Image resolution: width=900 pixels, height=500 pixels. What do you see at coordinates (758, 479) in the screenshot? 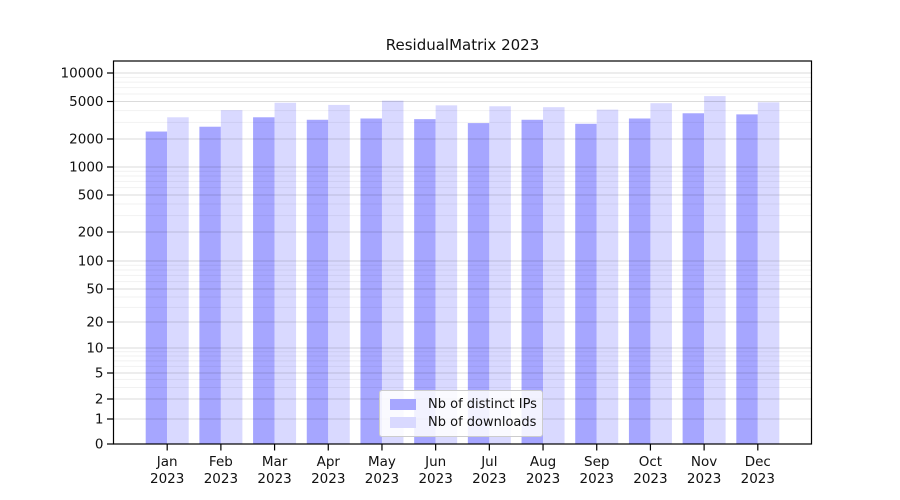
I see `x-tick-label-year-dec: 2023` at bounding box center [758, 479].